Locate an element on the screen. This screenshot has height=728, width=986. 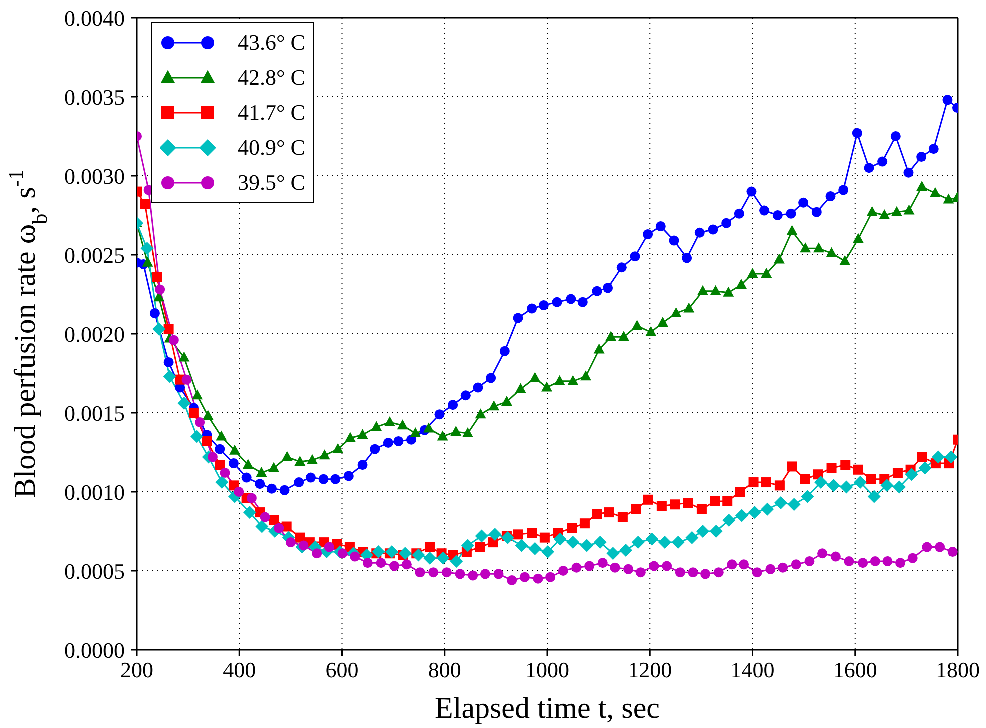
y-tick-label: 0.0005 is located at coordinates (94, 571).